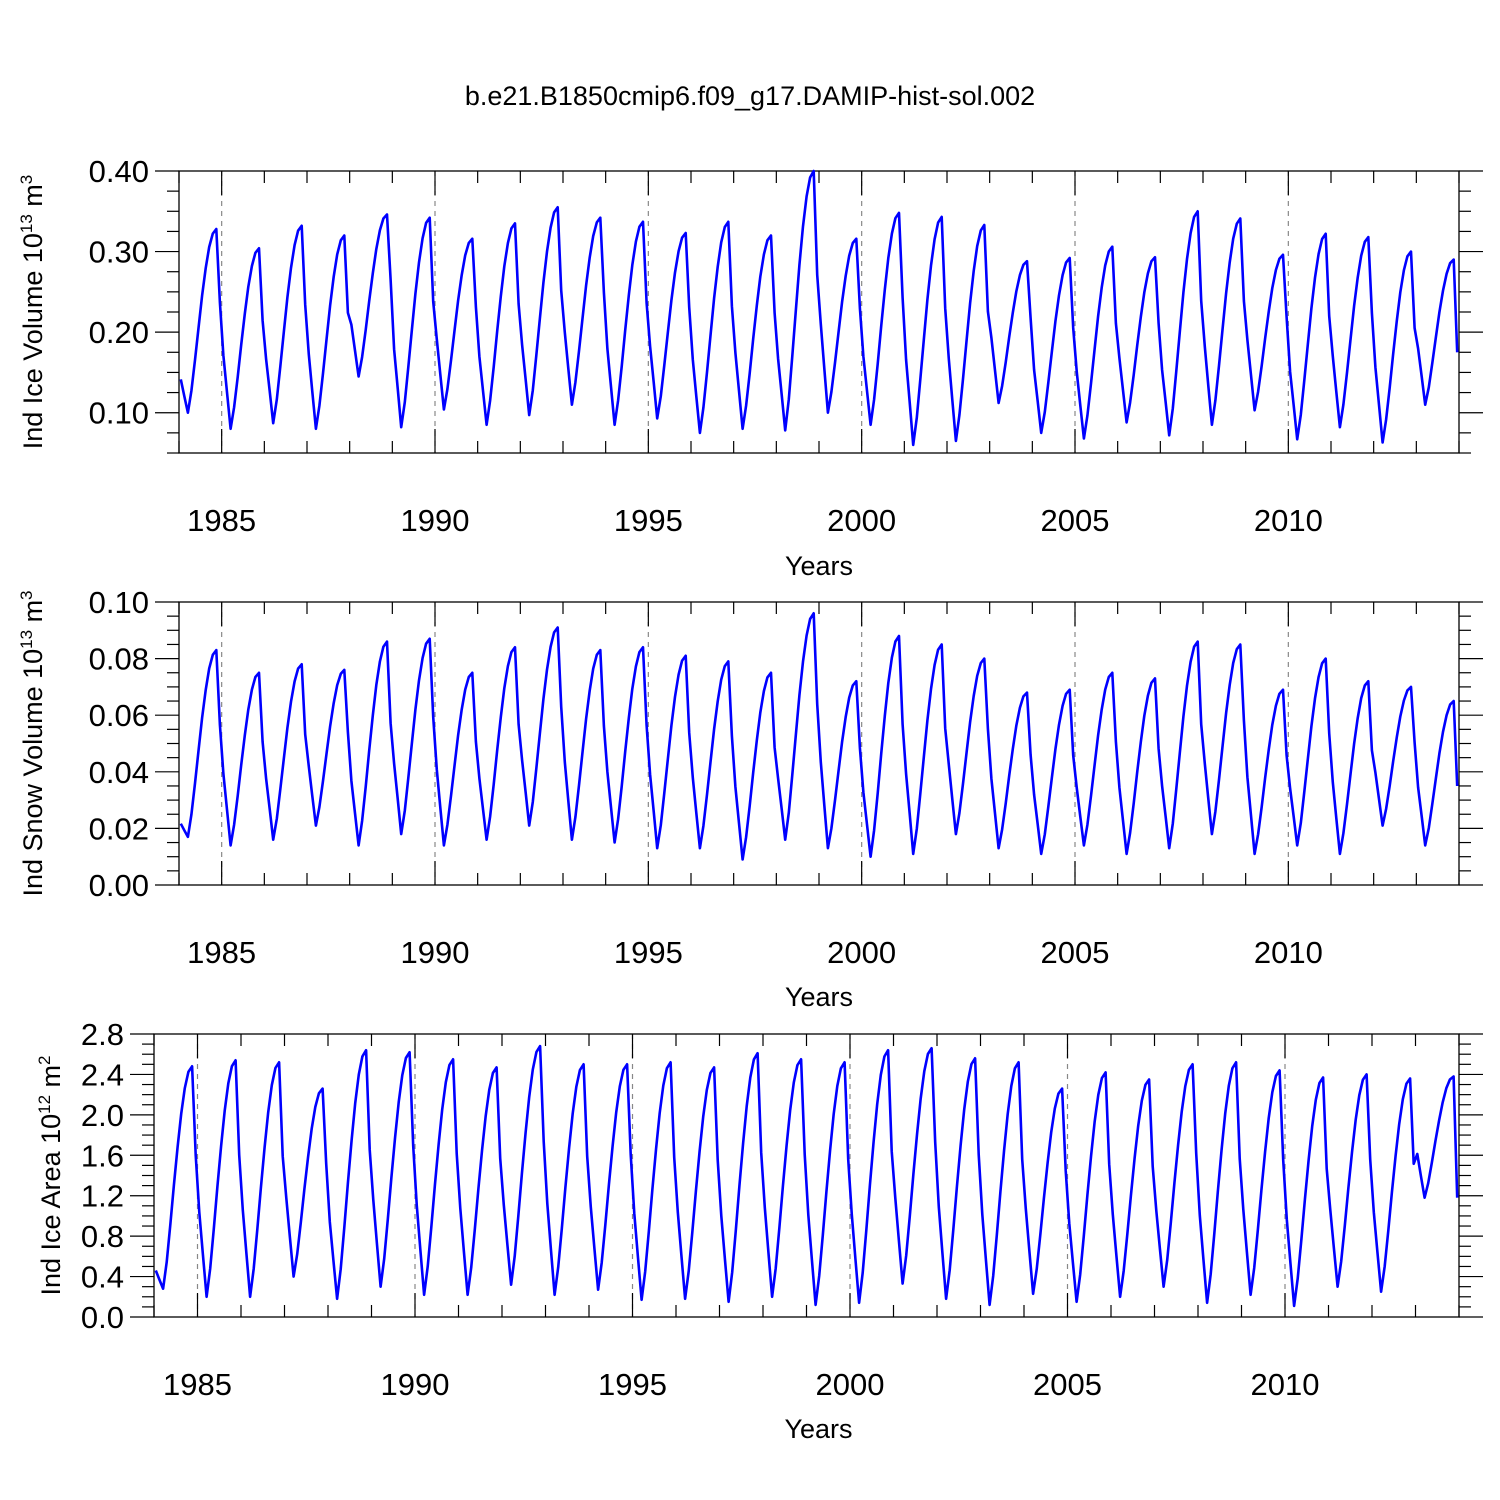 The image size is (1500, 1500). What do you see at coordinates (33, 341) in the screenshot?
I see `y-axis-label-part: Ind Ice Volume 10` at bounding box center [33, 341].